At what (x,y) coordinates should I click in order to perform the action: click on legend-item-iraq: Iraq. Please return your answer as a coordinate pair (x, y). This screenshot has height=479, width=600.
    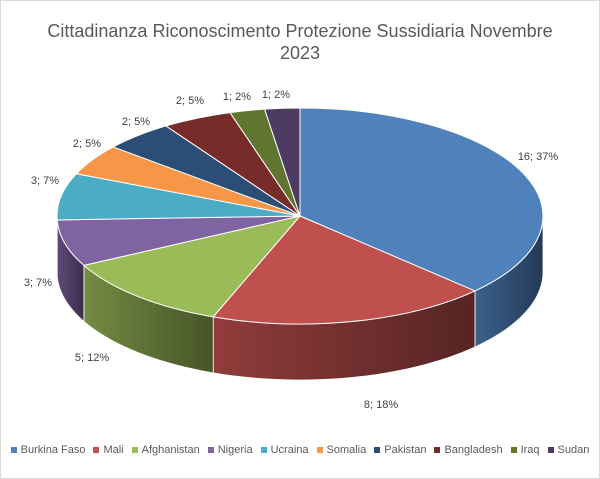
    Looking at the image, I should click on (525, 450).